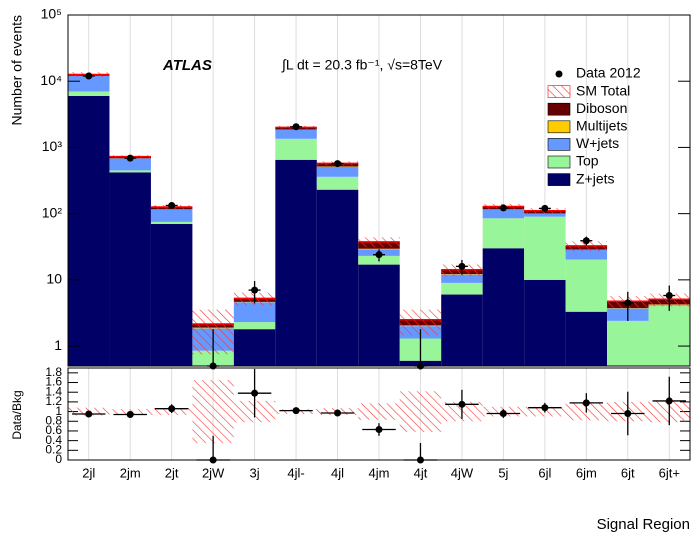 The image size is (691, 539). Describe the element at coordinates (58, 411) in the screenshot. I see `ratio-y-tick-label: 1` at that location.